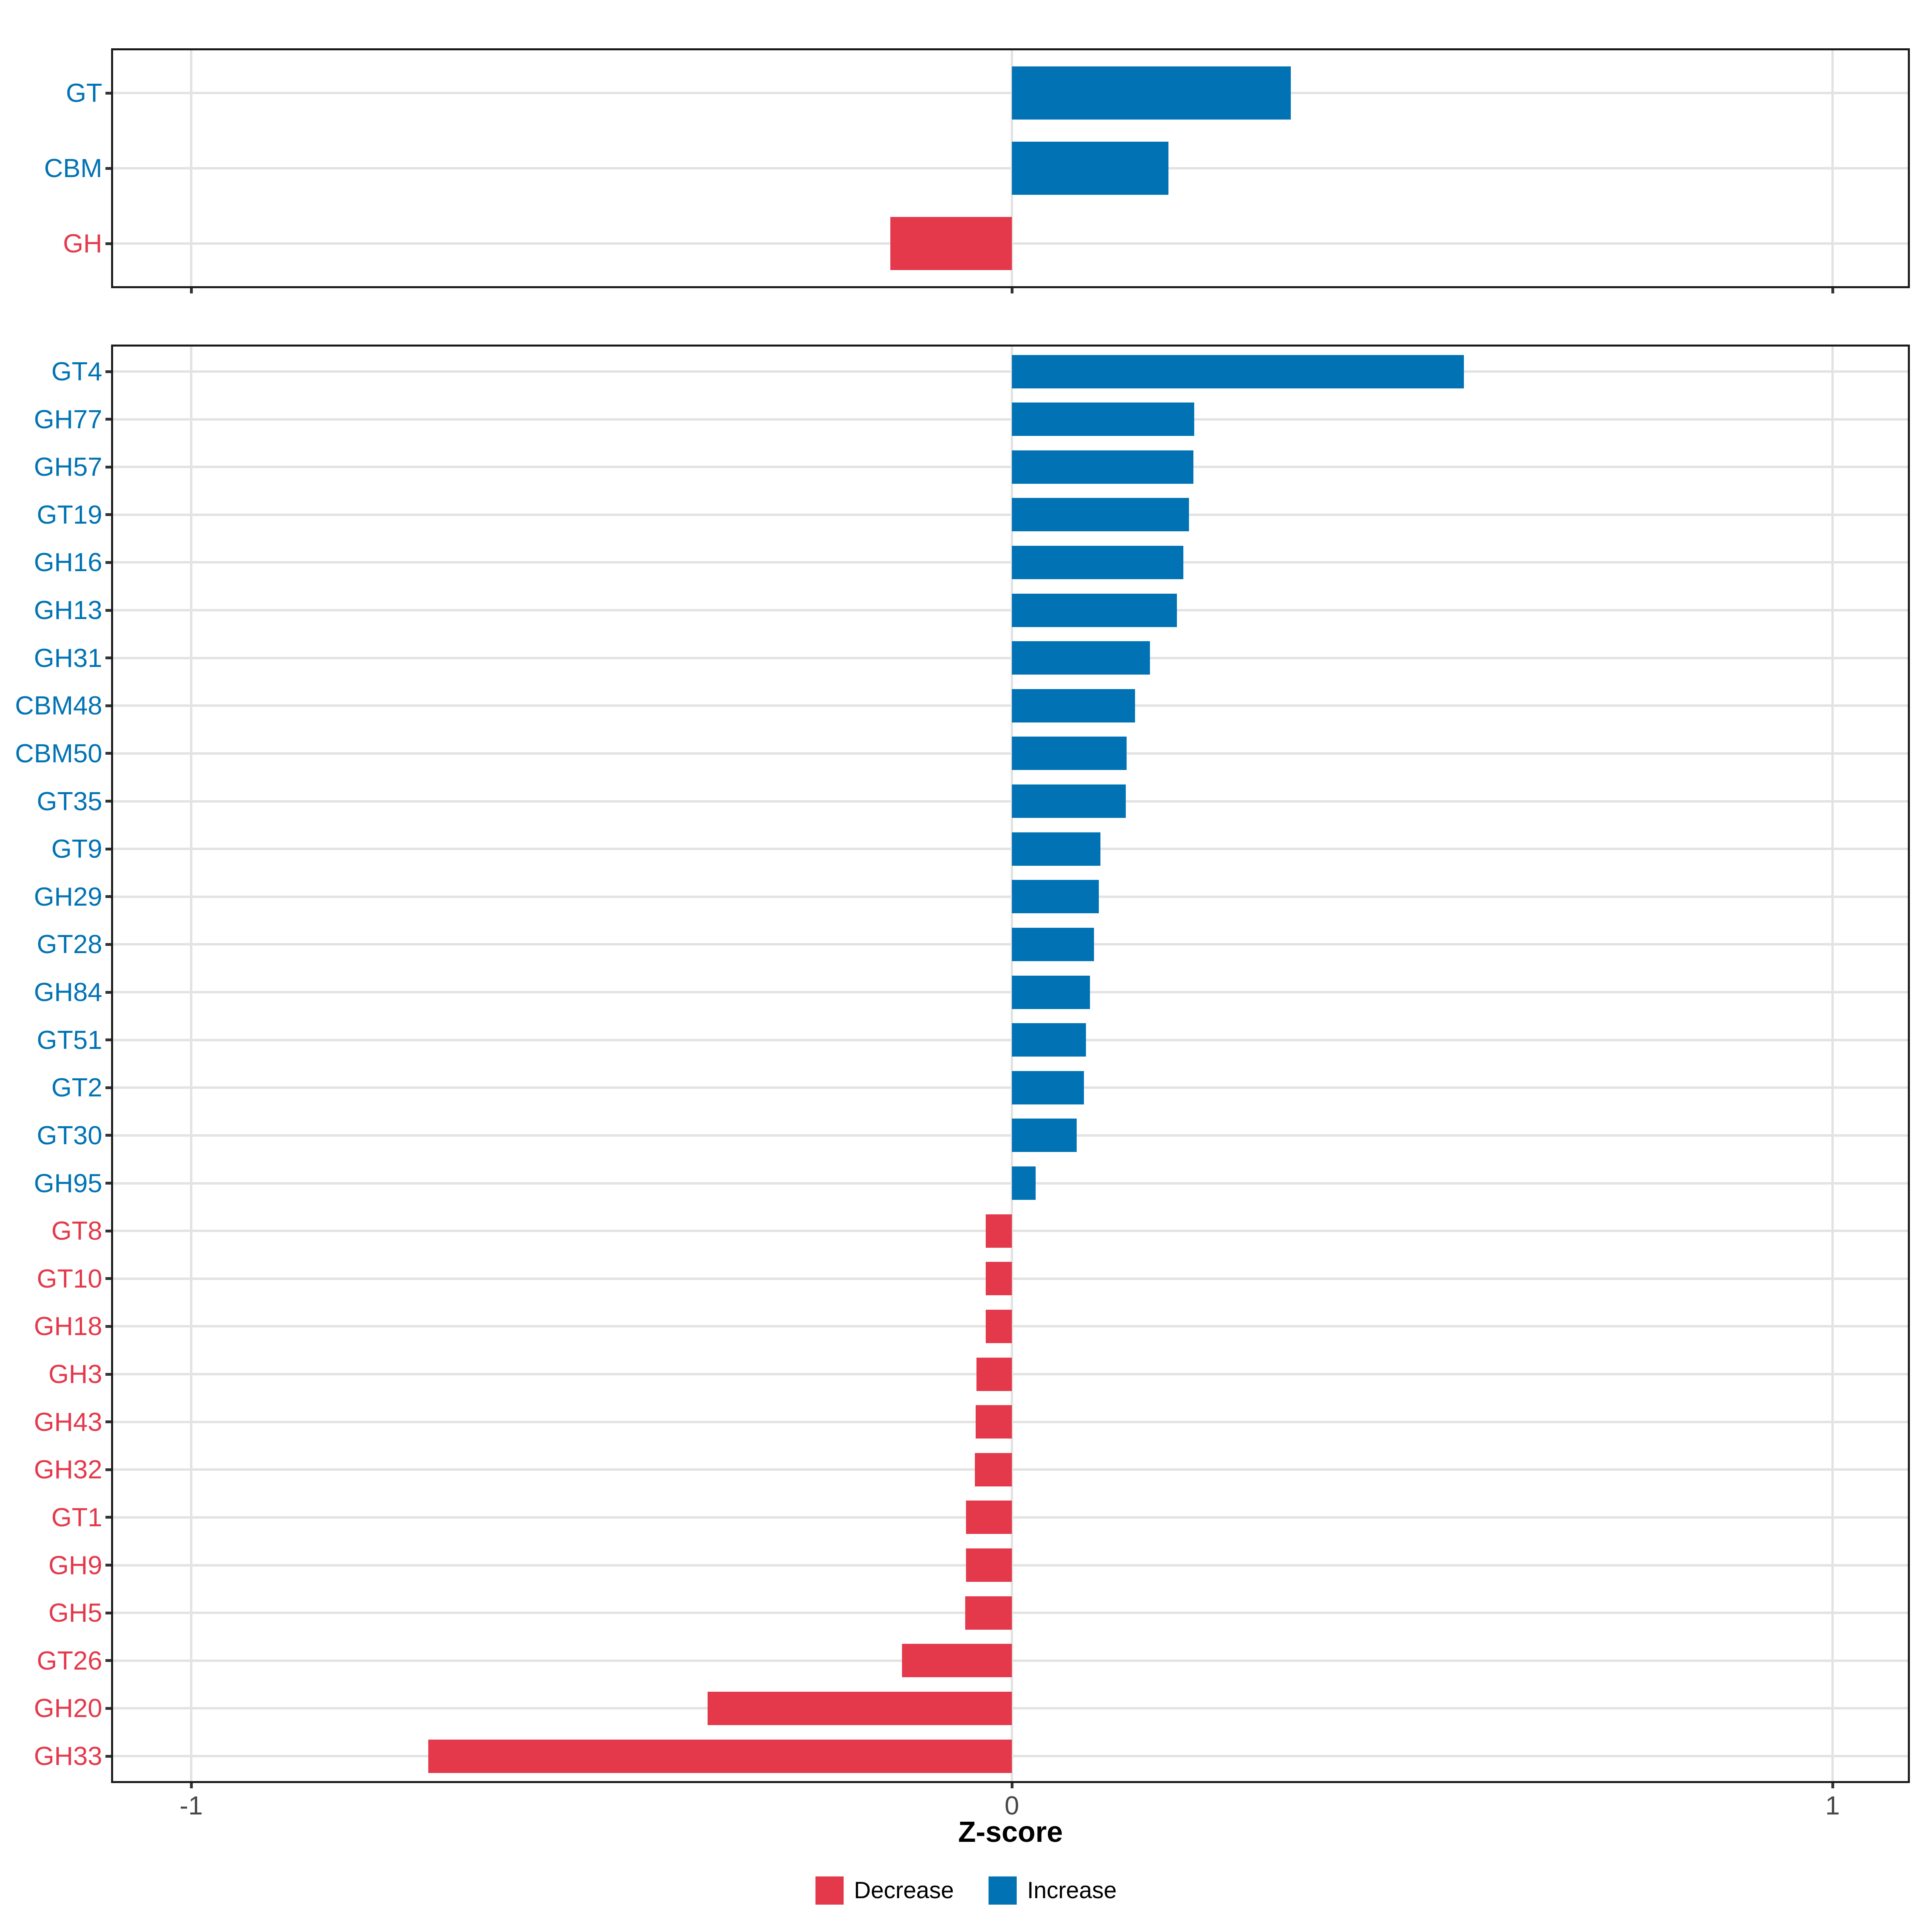  Describe the element at coordinates (68, 467) in the screenshot. I see `y-label-gh57: GH57` at that location.